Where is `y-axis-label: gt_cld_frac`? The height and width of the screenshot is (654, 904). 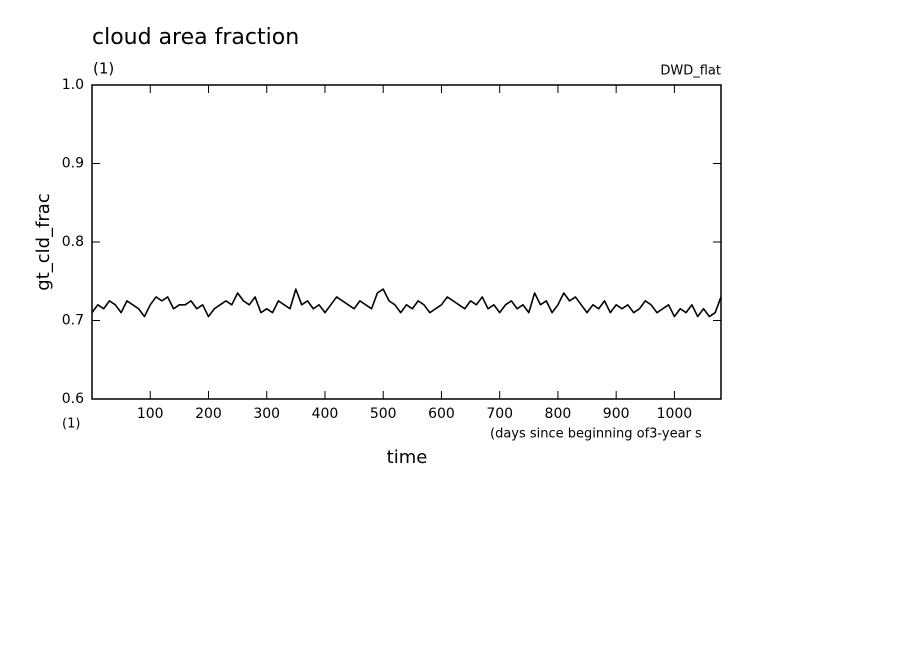
y-axis-label: gt_cld_frac is located at coordinates (43, 241).